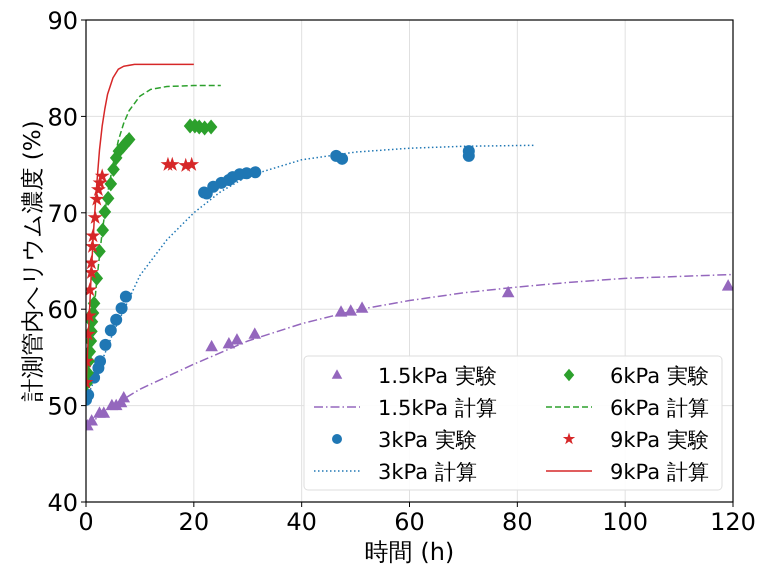 The image size is (761, 568). Describe the element at coordinates (301, 522) in the screenshot. I see `x-tick-label: 40` at that location.